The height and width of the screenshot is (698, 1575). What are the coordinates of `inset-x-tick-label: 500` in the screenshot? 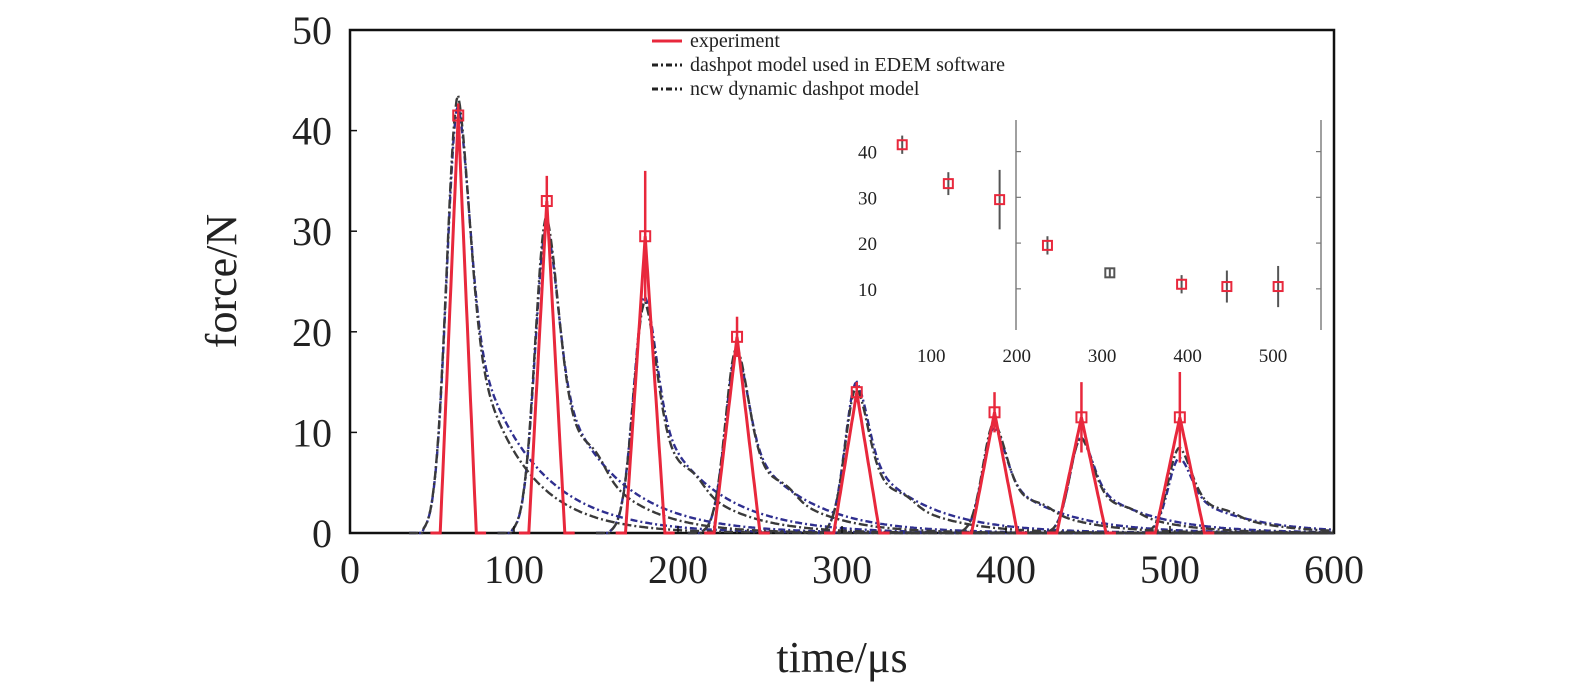 It's located at (1273, 356).